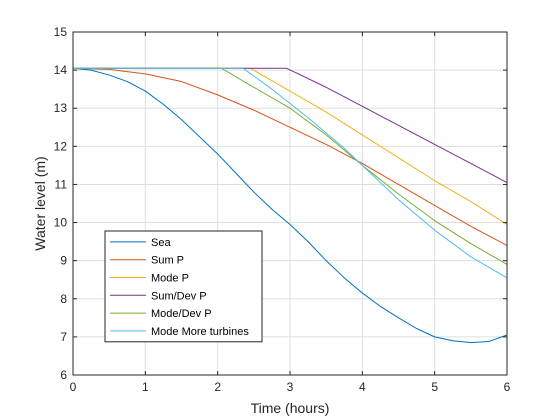 This screenshot has height=420, width=560. Describe the element at coordinates (61, 184) in the screenshot. I see `y-tick-label: 11` at that location.